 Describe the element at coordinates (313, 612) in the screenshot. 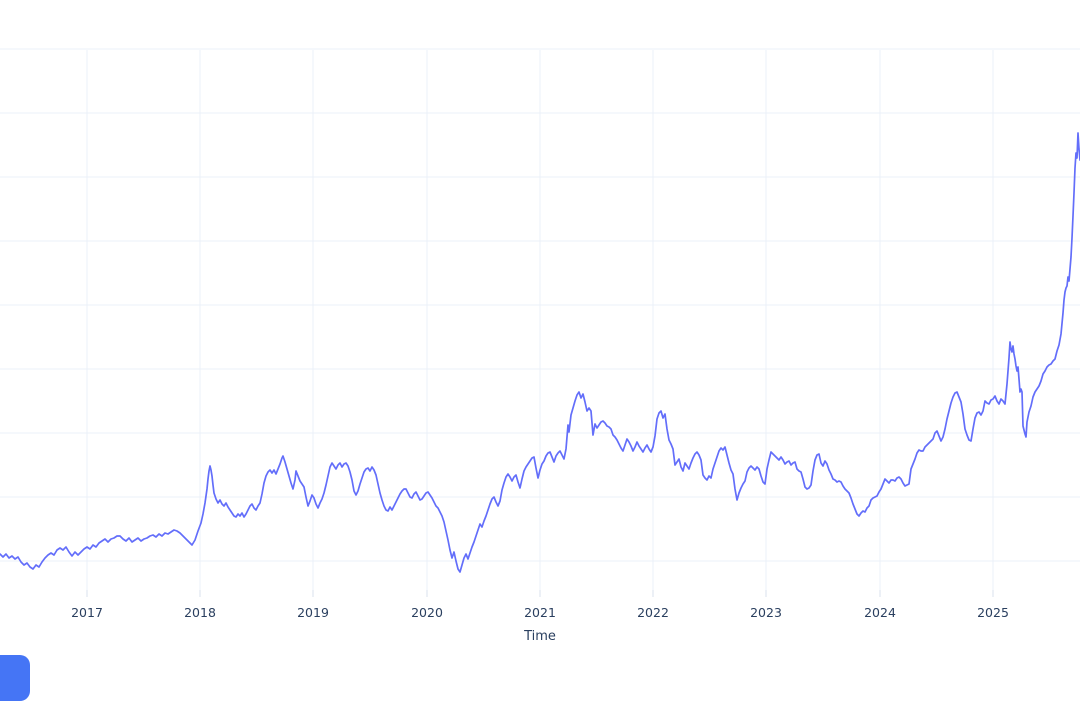

I see `x-tick-label: 2019` at that location.